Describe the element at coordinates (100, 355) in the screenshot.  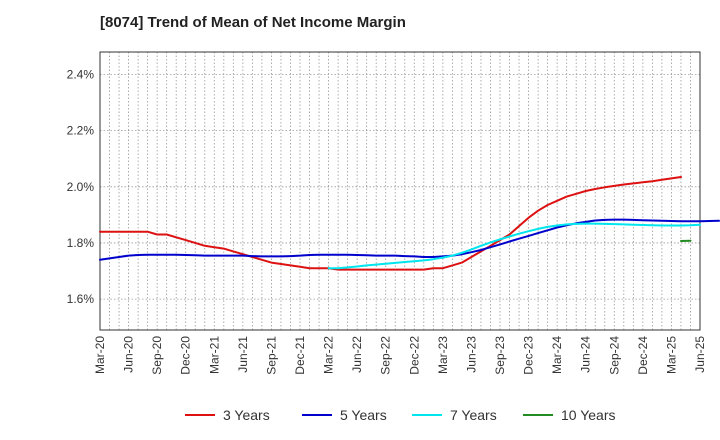
I see `x-tick-label: Mar-20` at that location.